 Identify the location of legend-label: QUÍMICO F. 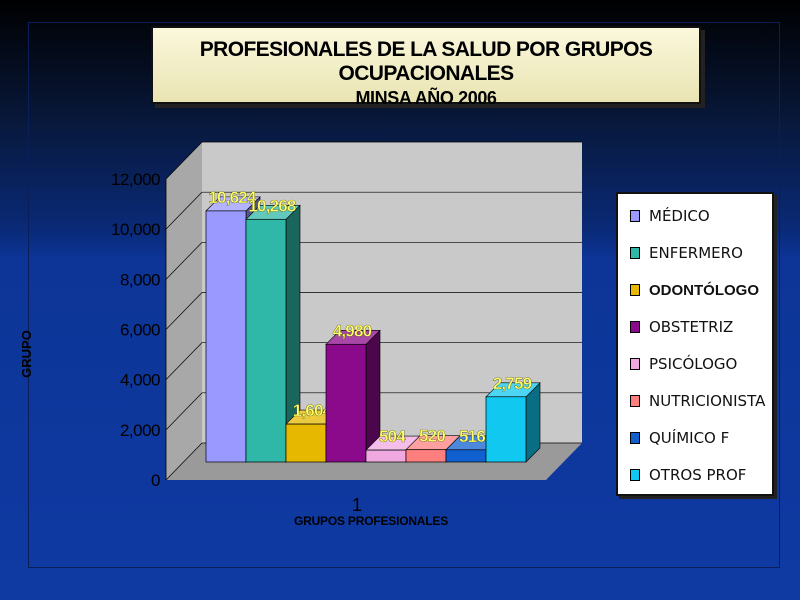
(689, 438).